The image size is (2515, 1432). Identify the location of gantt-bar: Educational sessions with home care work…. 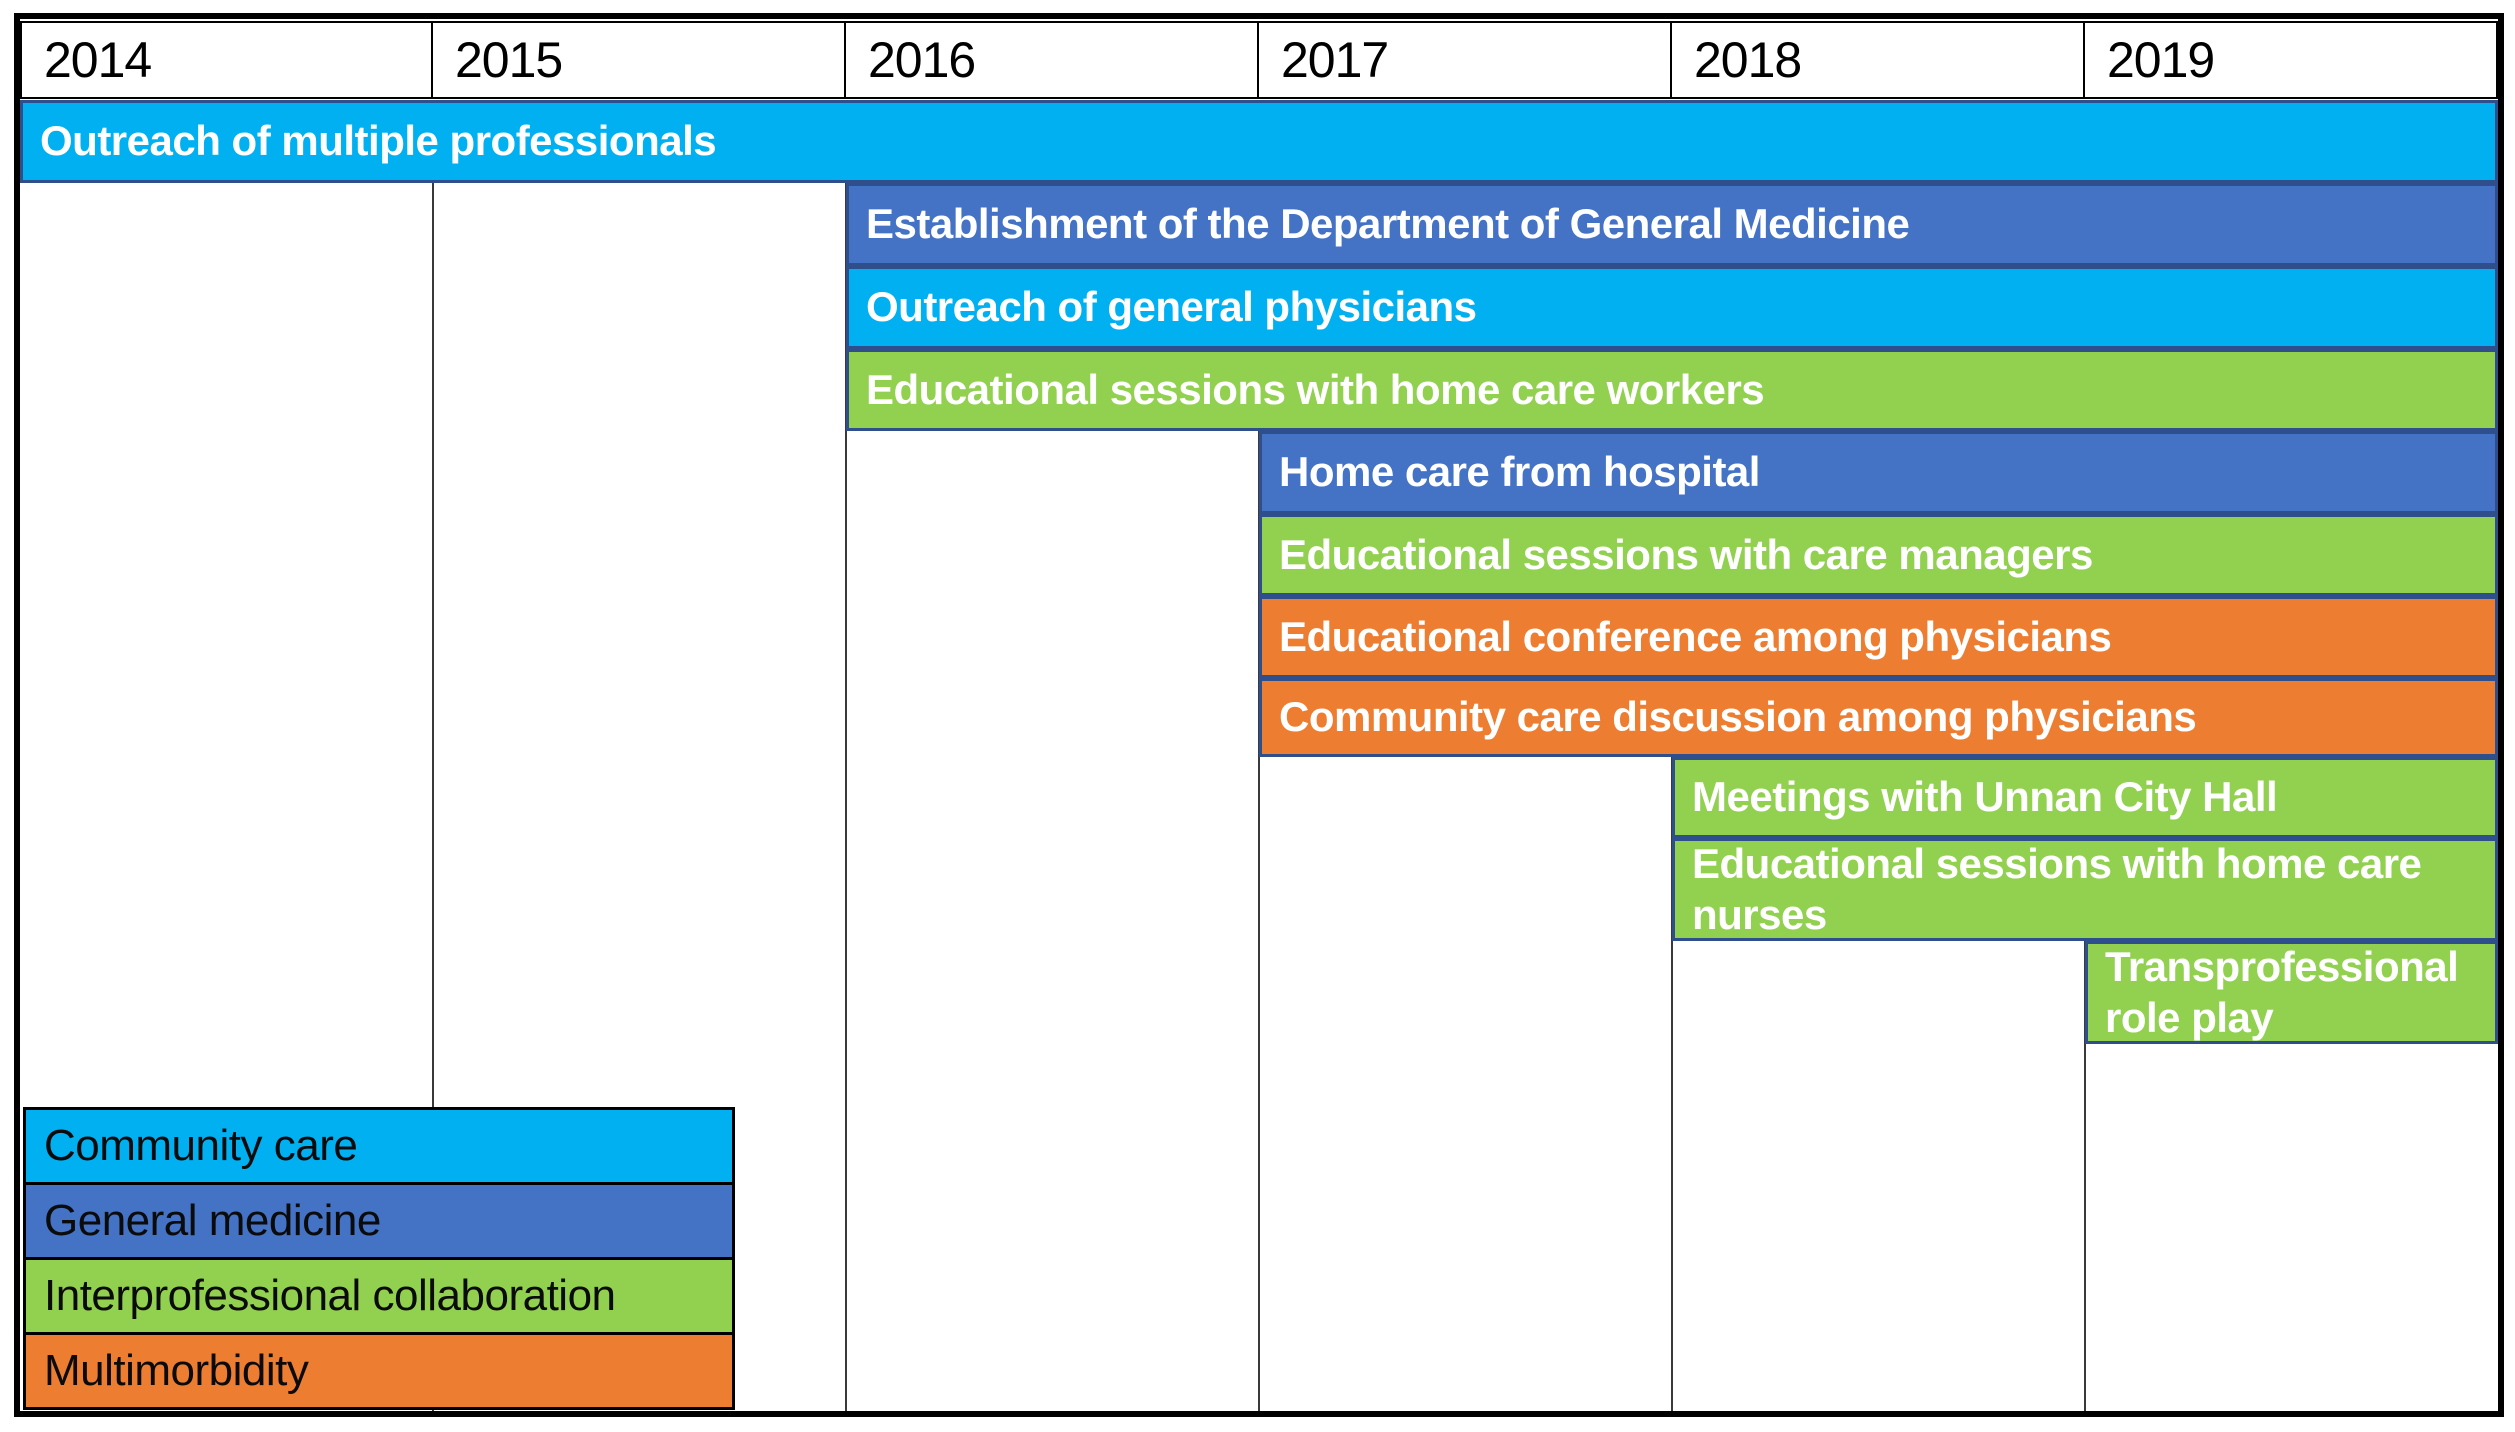
(1672, 390).